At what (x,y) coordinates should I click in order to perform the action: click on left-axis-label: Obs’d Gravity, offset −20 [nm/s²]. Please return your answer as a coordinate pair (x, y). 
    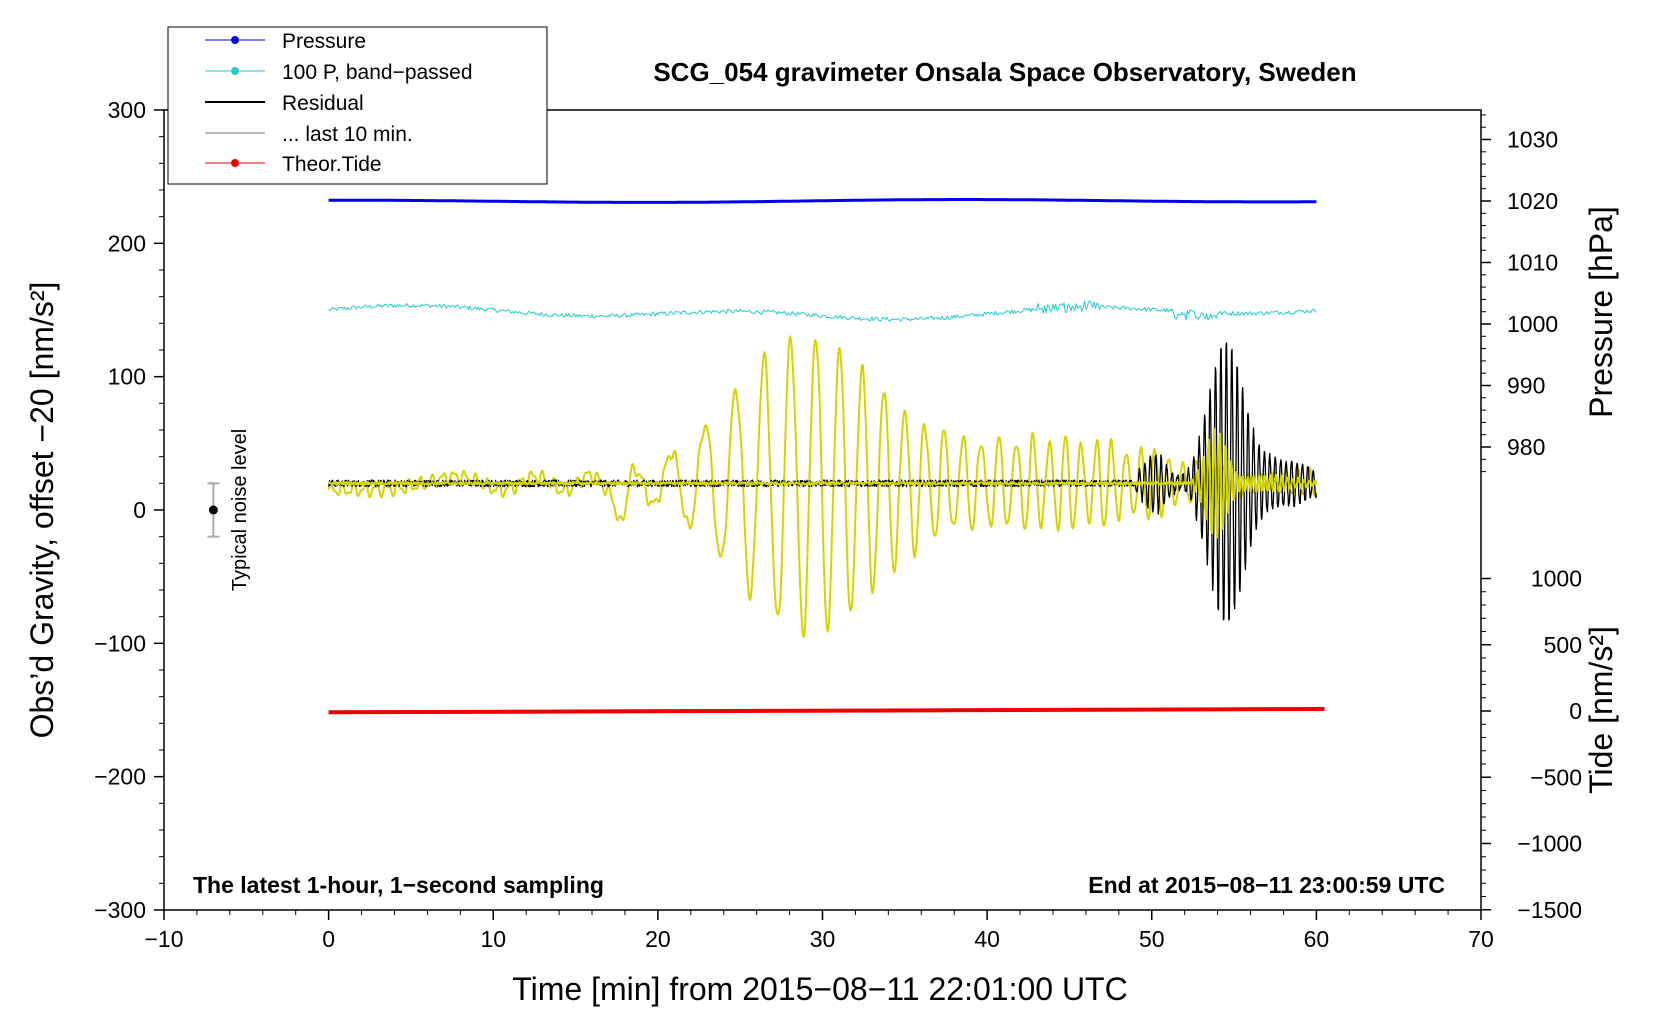
    Looking at the image, I should click on (42, 510).